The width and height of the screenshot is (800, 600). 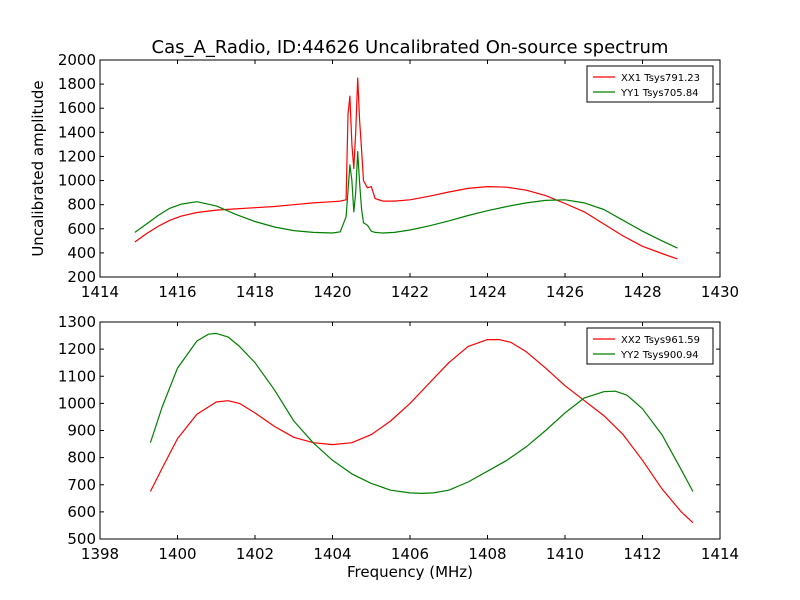 I want to click on bottom-x-tick-label: 1412, so click(x=642, y=554).